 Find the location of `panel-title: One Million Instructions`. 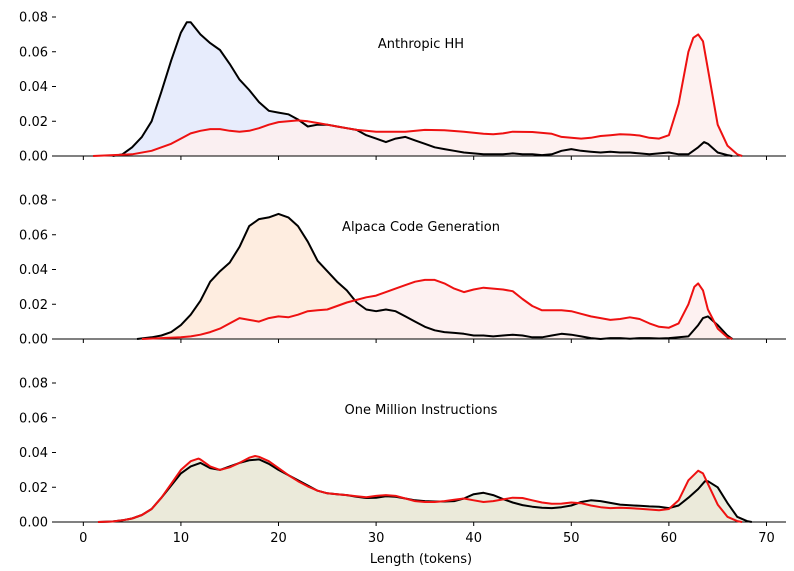

panel-title: One Million Instructions is located at coordinates (421, 410).